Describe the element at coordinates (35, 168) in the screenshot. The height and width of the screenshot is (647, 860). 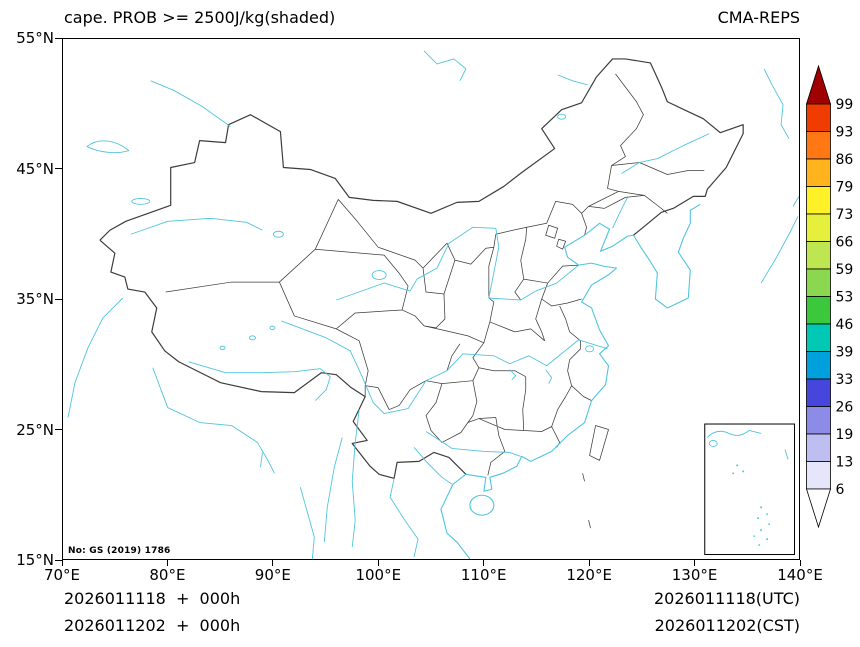
I see `y-axis-label: 45°N` at that location.